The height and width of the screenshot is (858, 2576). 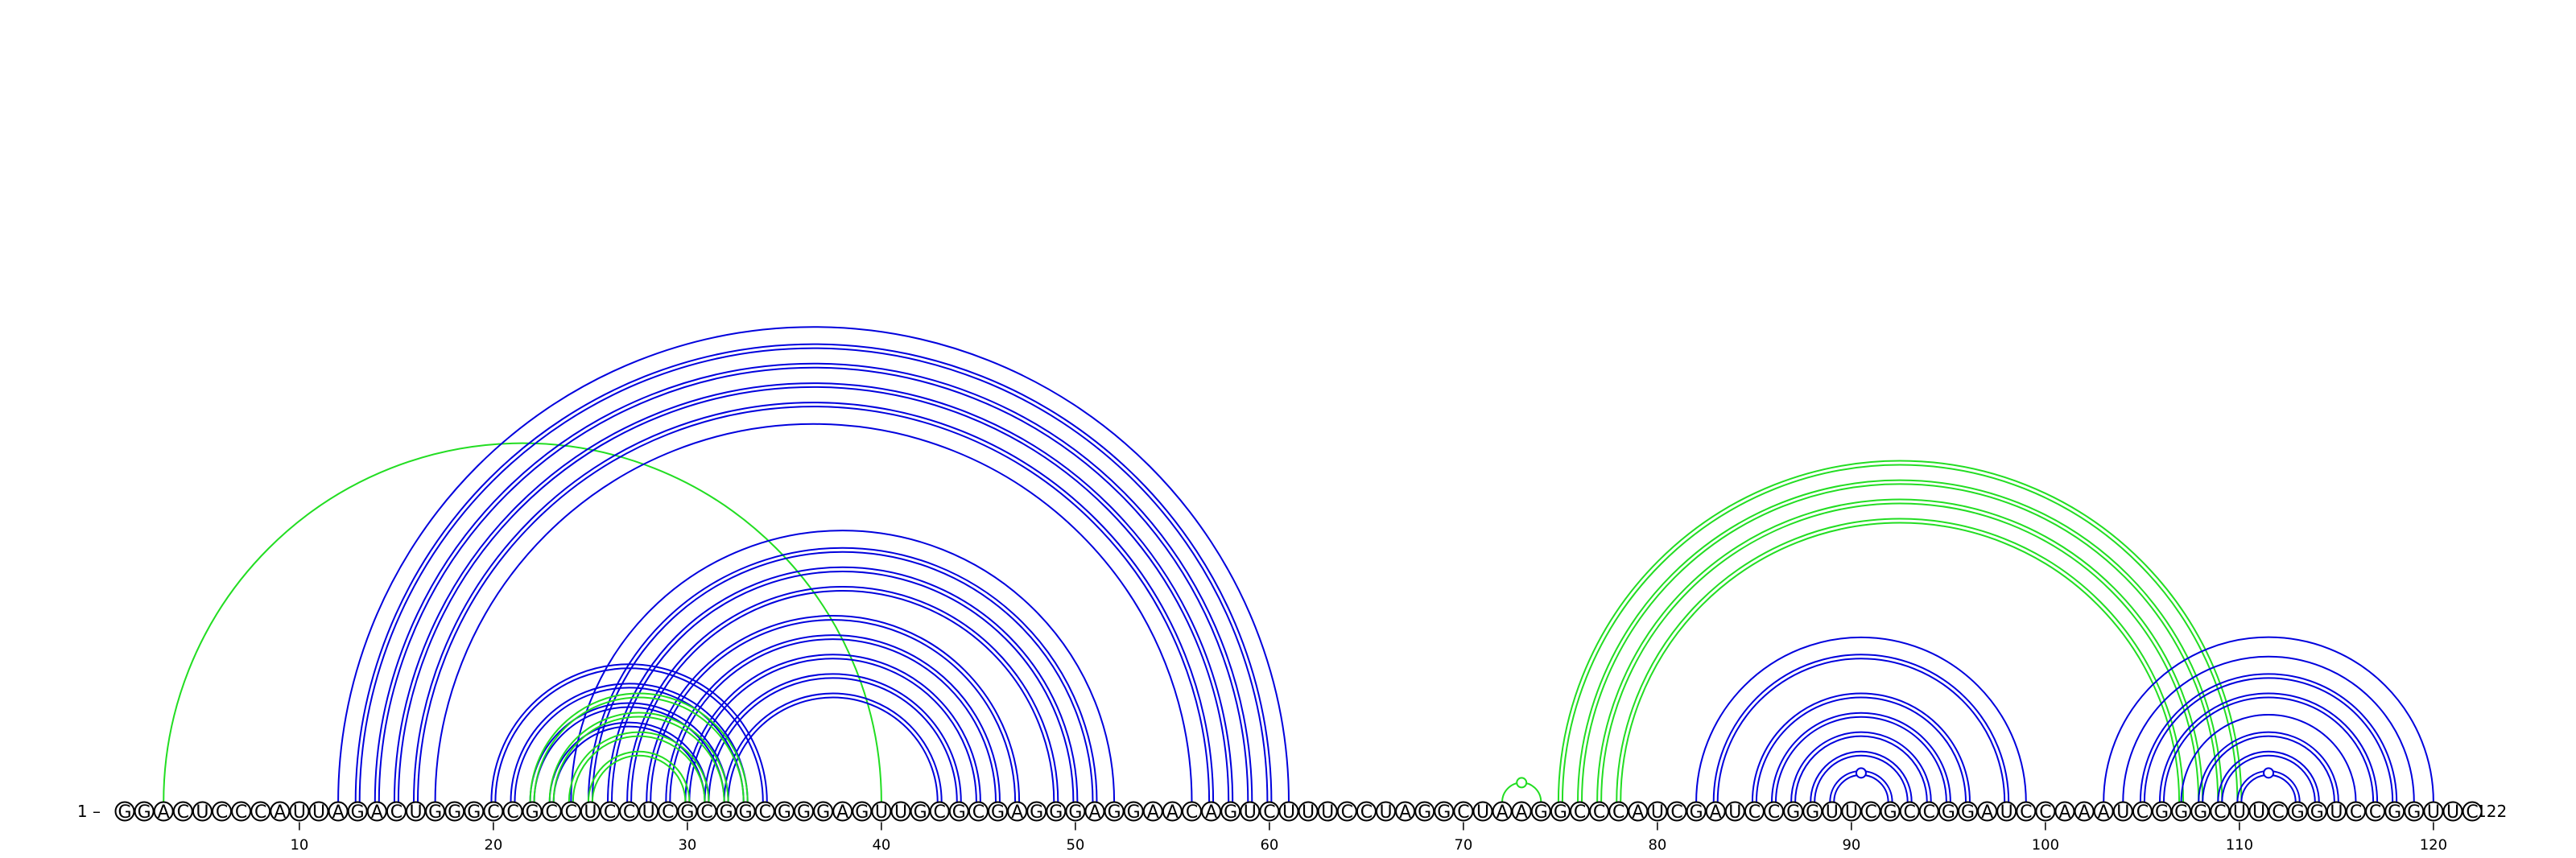 What do you see at coordinates (1463, 846) in the screenshot?
I see `tick-label: 70` at bounding box center [1463, 846].